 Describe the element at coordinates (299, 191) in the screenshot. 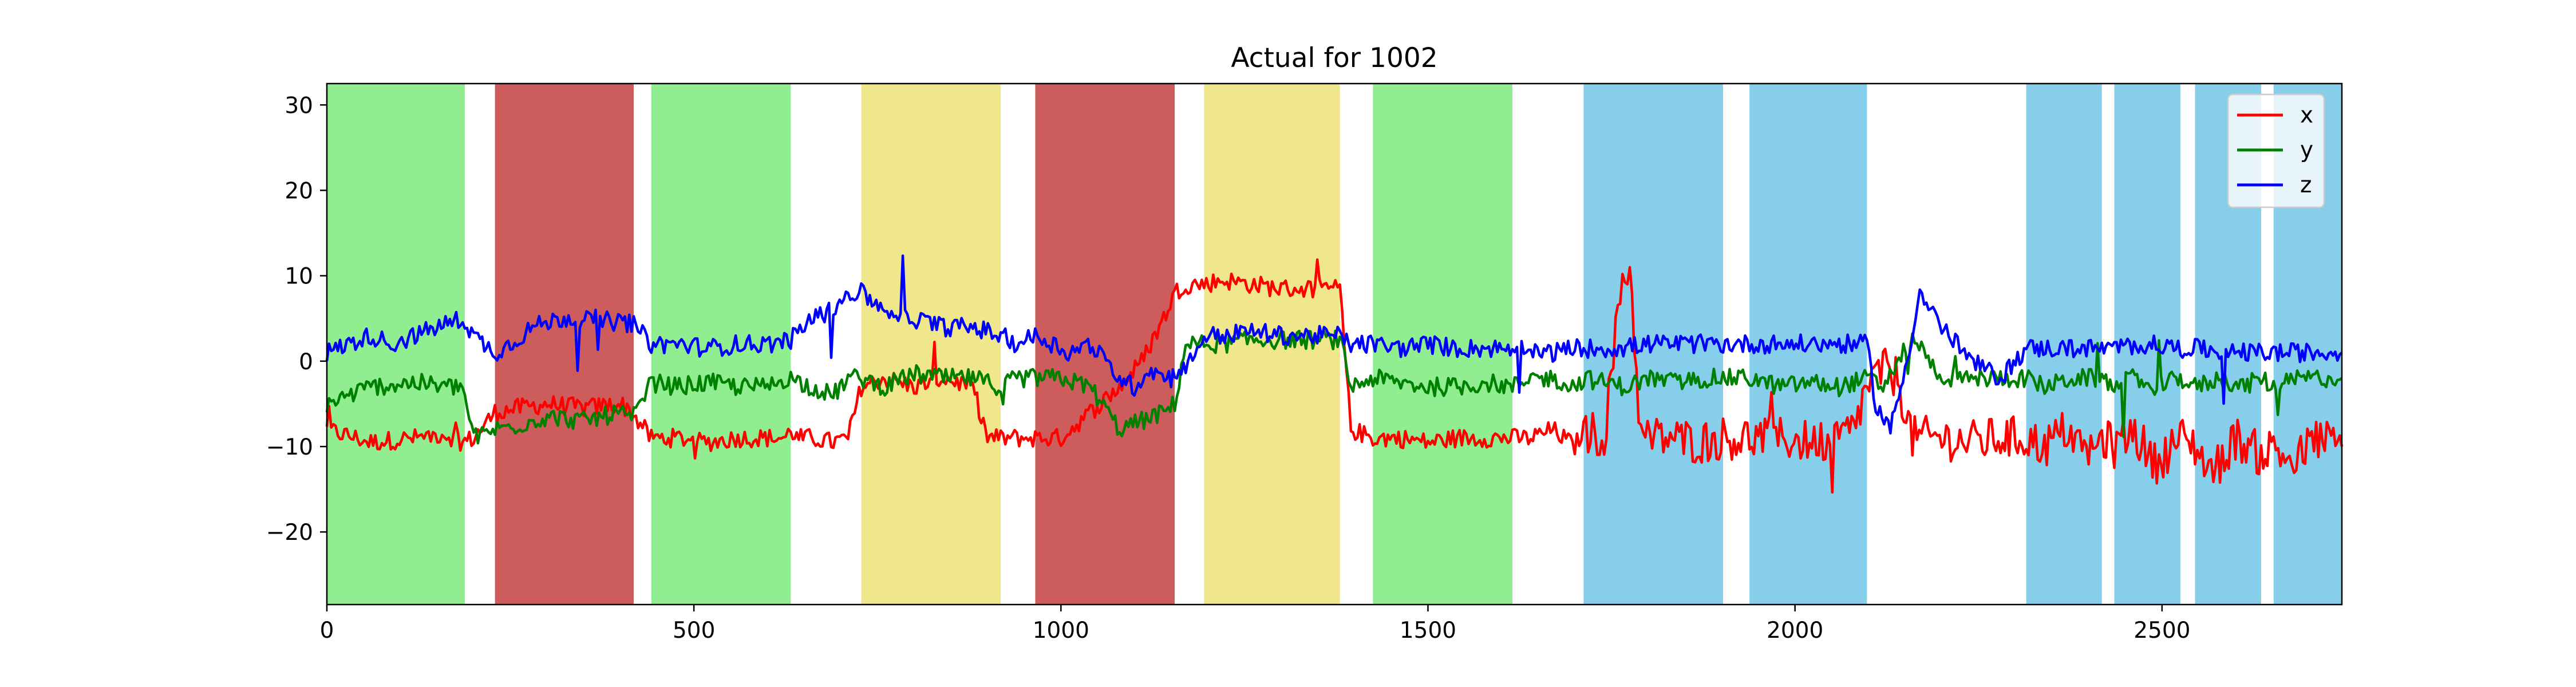

I see `y-tick-label: 20` at that location.